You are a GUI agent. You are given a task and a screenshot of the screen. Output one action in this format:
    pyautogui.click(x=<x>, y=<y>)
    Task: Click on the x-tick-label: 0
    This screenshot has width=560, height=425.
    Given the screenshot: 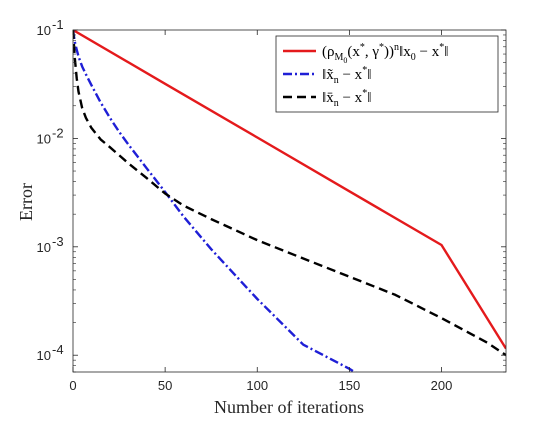 What is the action you would take?
    pyautogui.click(x=72, y=385)
    